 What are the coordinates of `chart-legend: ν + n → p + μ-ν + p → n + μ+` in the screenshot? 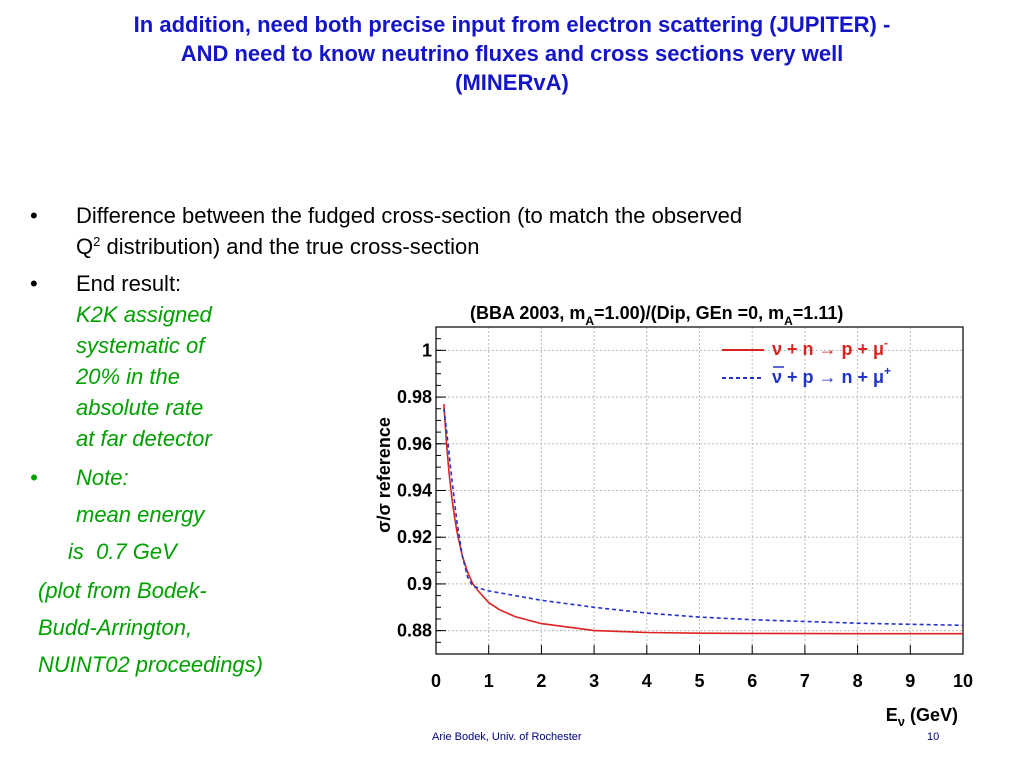 It's located at (806, 361).